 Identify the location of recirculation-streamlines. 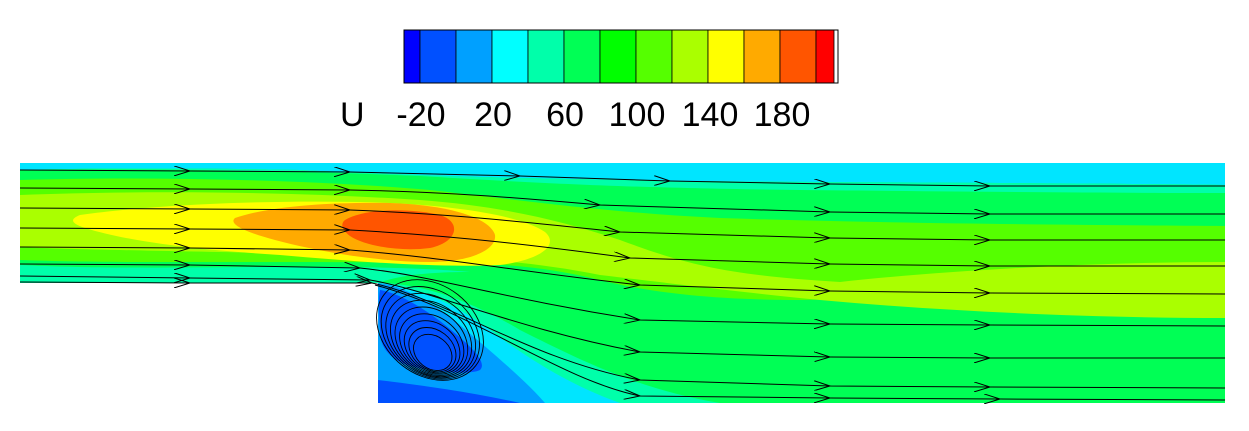
(430, 330).